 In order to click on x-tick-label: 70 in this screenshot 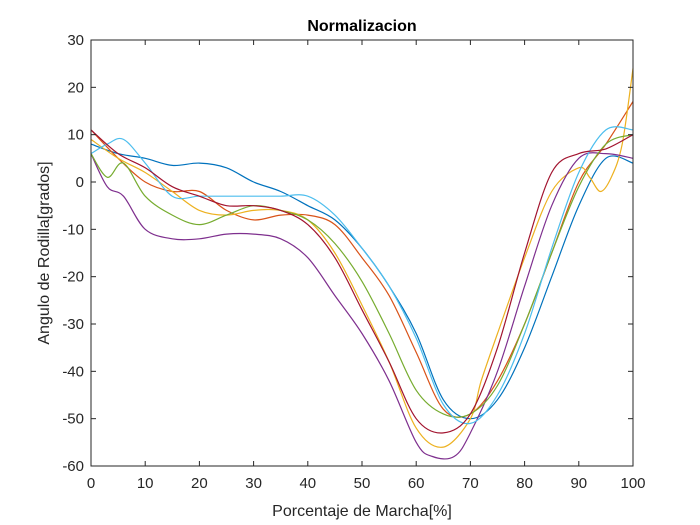, I will do `click(470, 483)`.